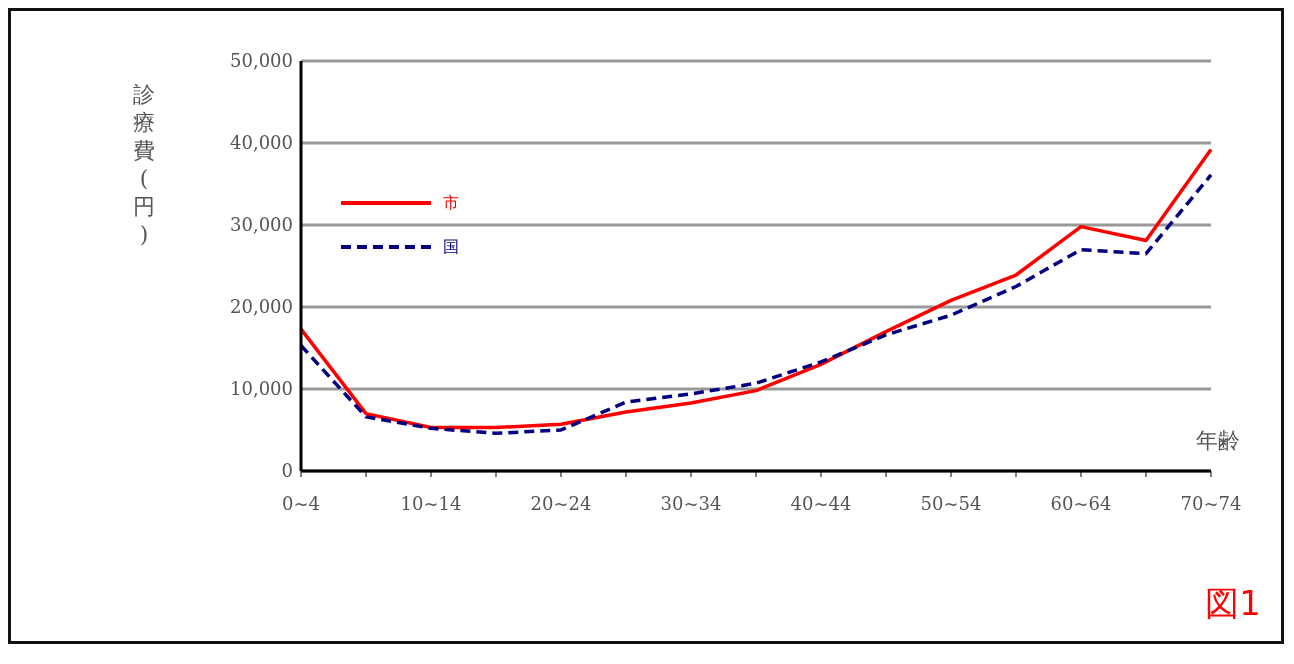  What do you see at coordinates (821, 503) in the screenshot?
I see `x-tick-label: 40~44` at bounding box center [821, 503].